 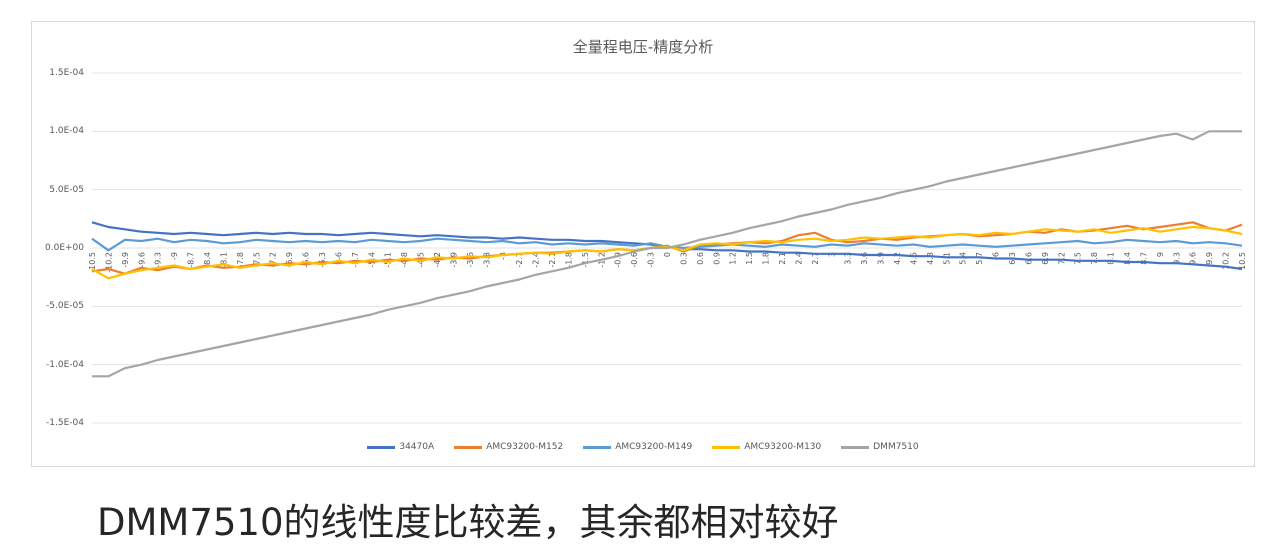 What do you see at coordinates (141, 260) in the screenshot?
I see `x-tick-label: -9.6` at bounding box center [141, 260].